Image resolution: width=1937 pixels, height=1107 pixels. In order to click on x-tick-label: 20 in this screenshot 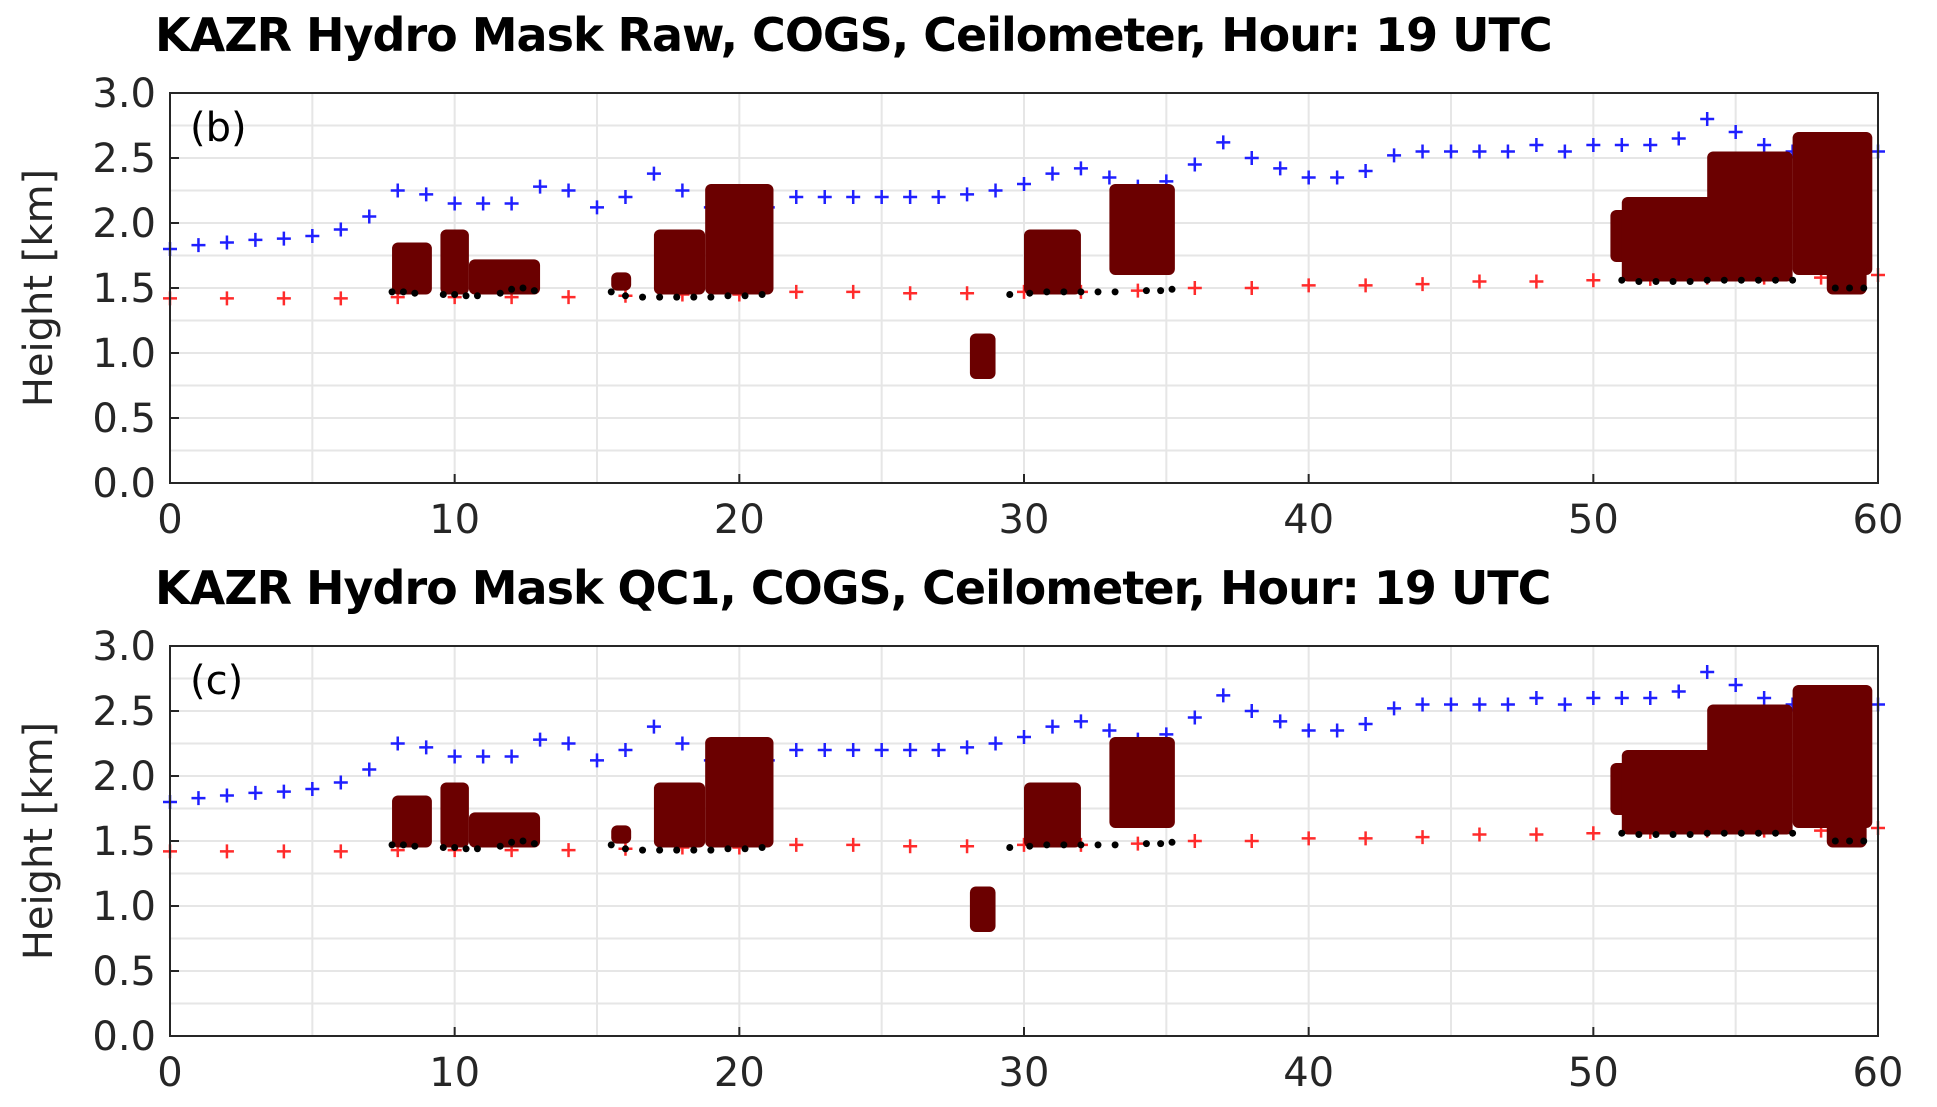, I will do `click(739, 520)`.